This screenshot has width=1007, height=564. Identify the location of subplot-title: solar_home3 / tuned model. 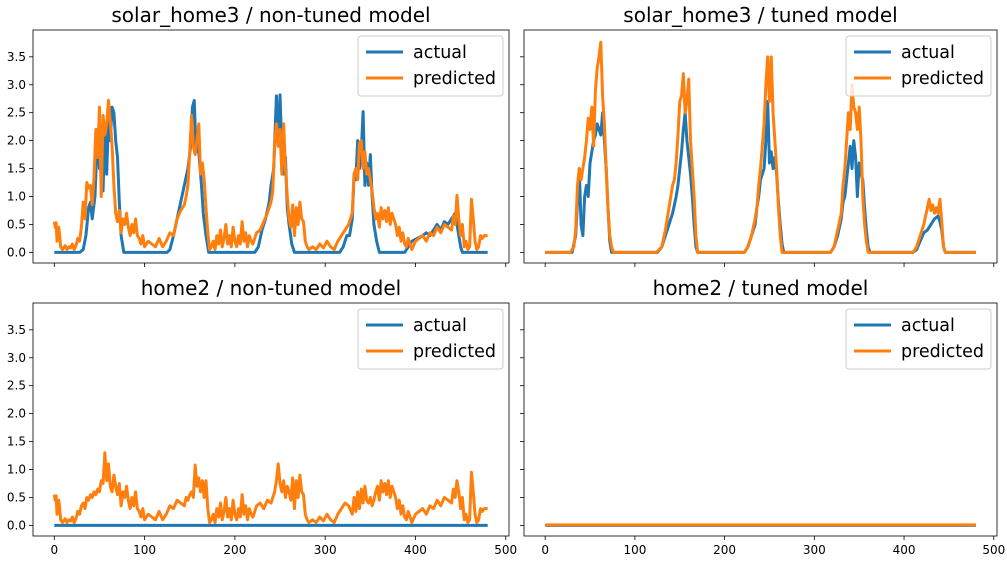
(760, 15).